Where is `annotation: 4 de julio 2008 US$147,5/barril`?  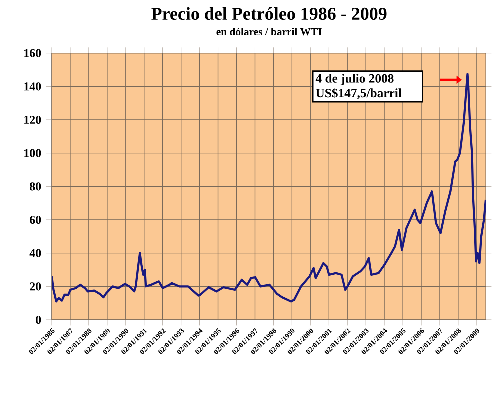 annotation: 4 de julio 2008 US$147,5/barril is located at coordinates (359, 87).